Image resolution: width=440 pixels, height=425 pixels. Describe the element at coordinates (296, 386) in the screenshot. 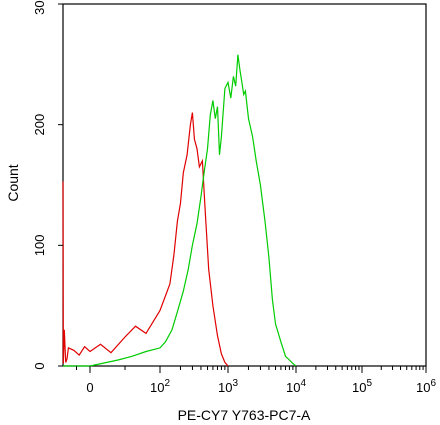

I see `x-tick-label: 10⁴` at that location.